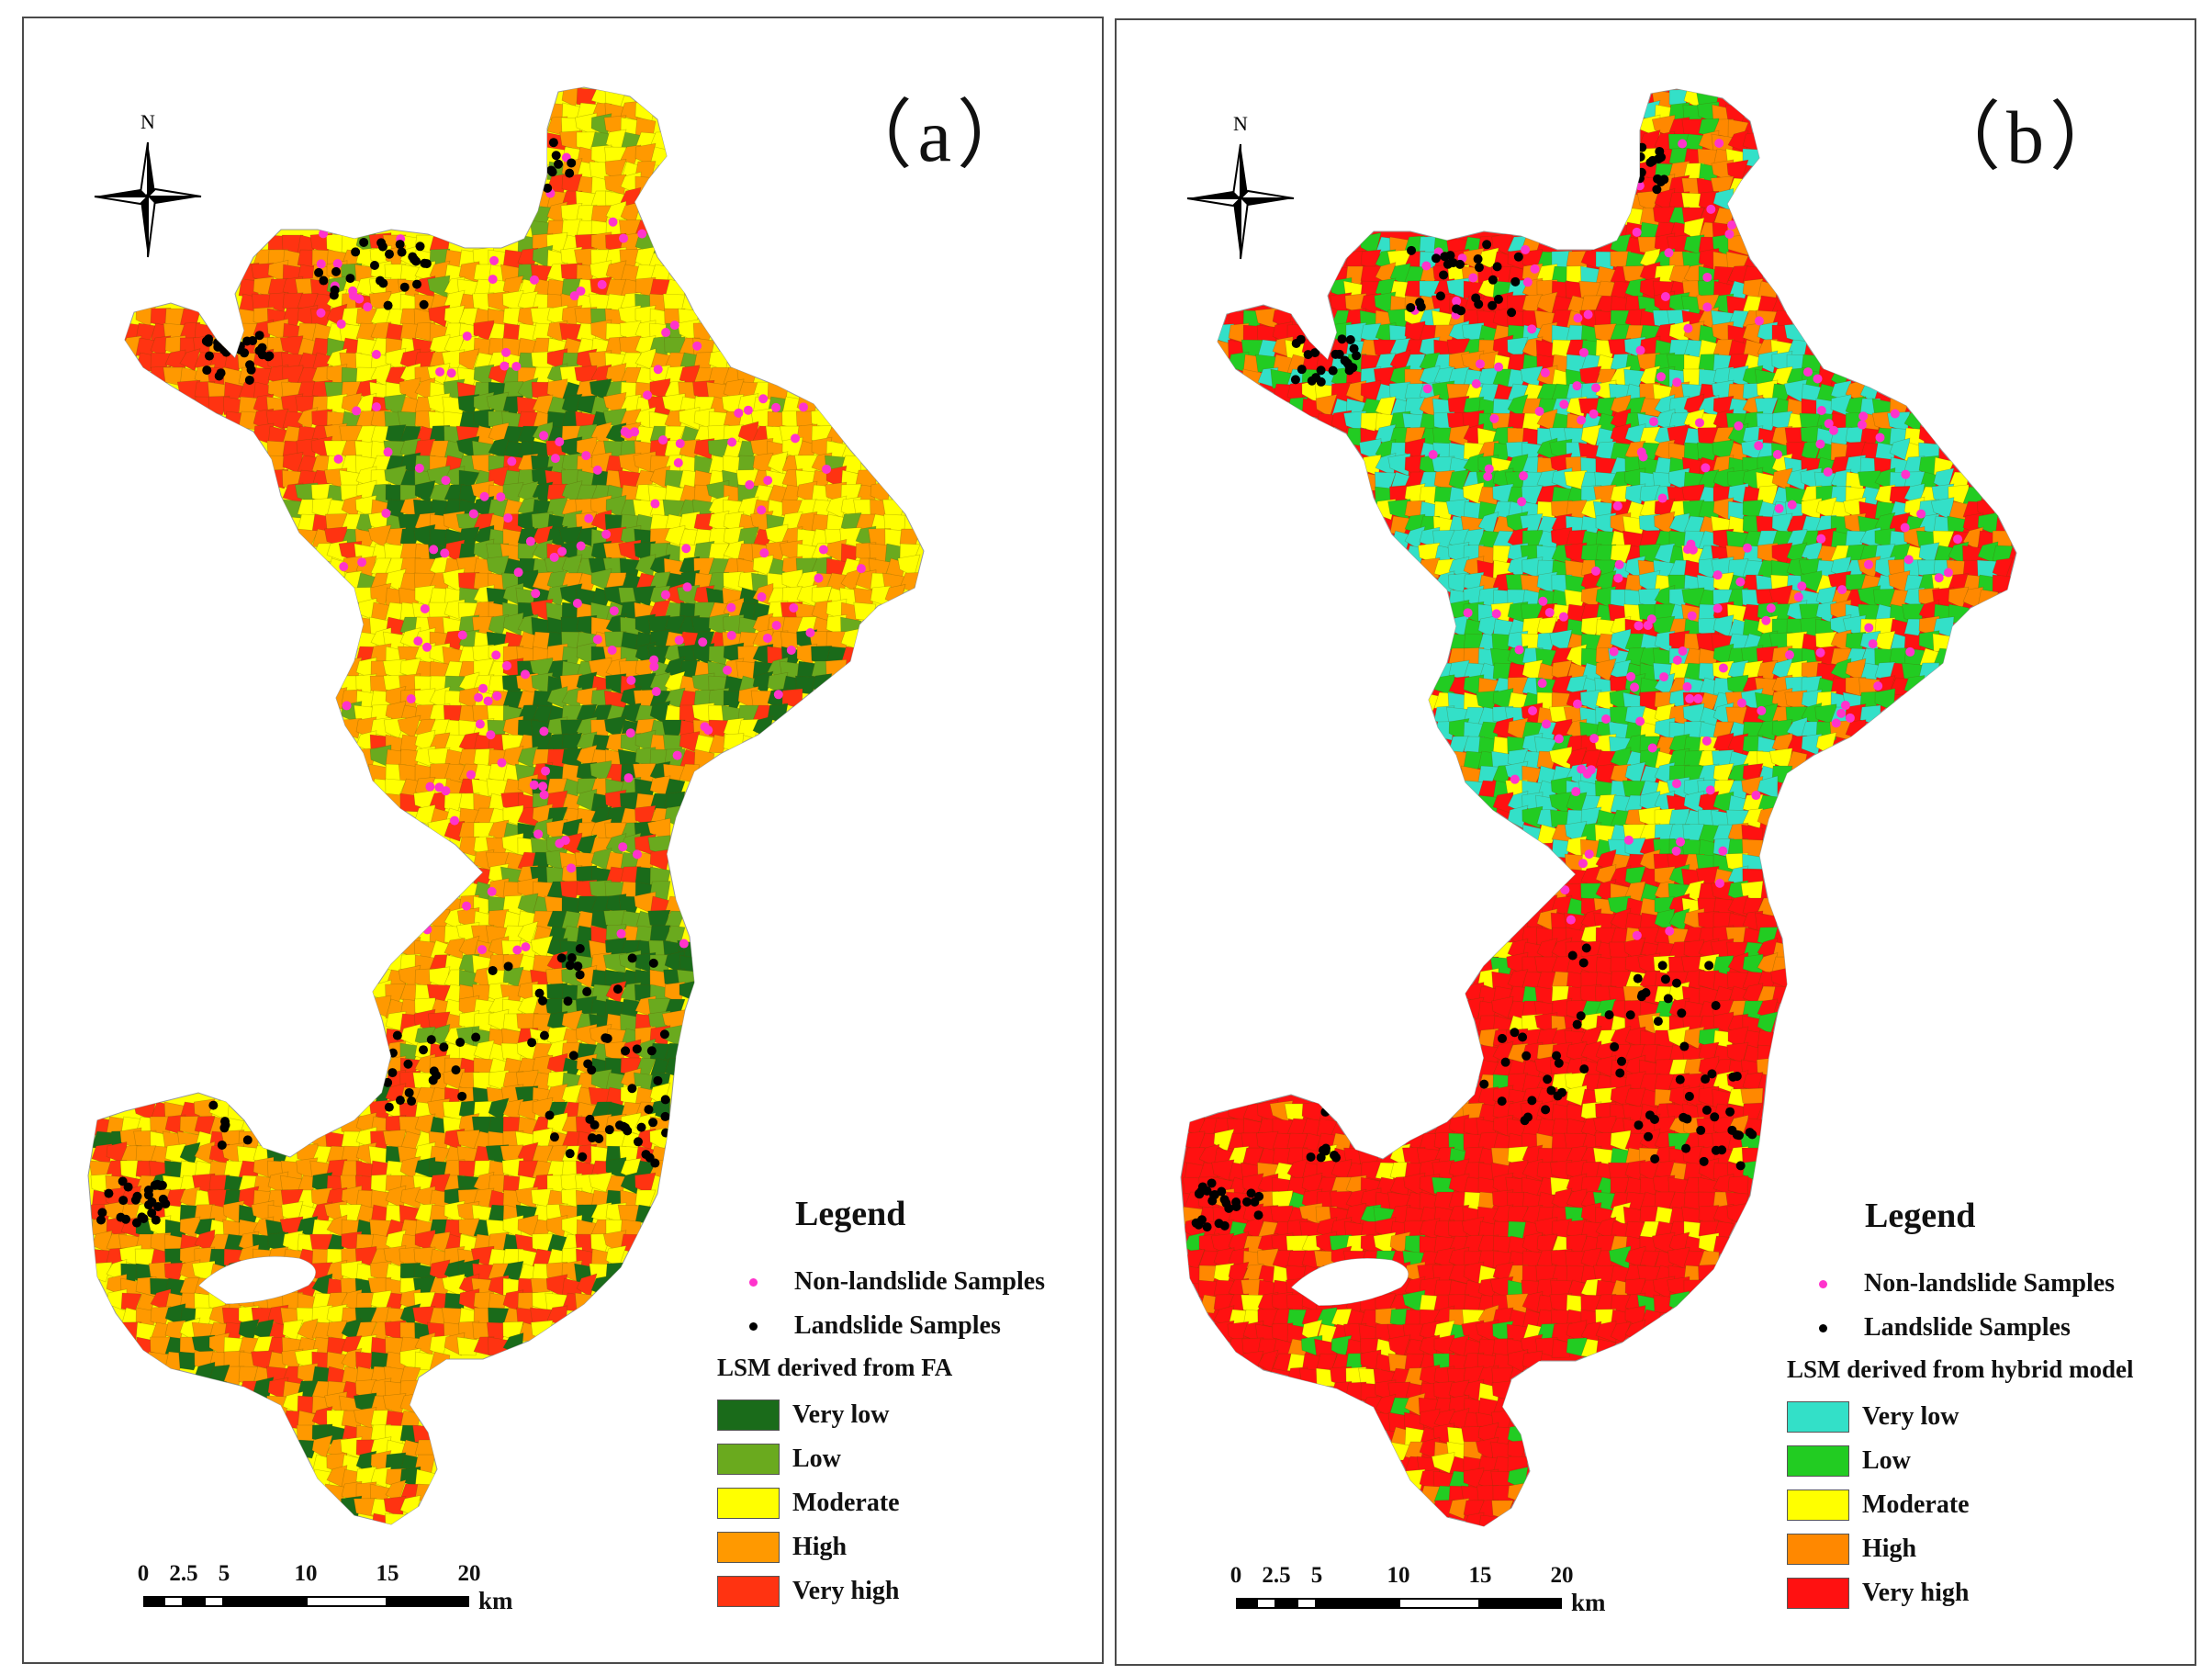 The height and width of the screenshot is (1675, 2212). I want to click on legend-subtitle: LSM derived from hybrid model, so click(1960, 1369).